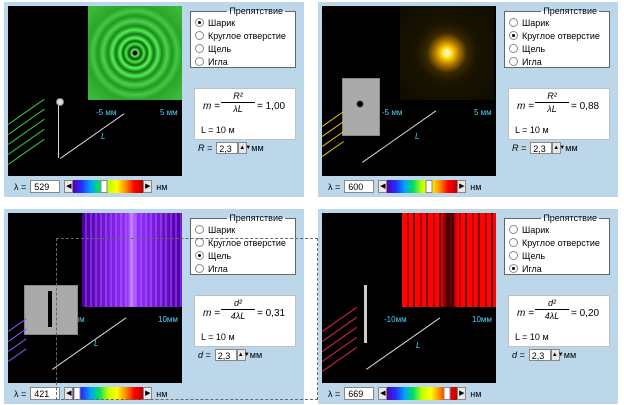 This screenshot has height=405, width=624. I want to click on wavelength-control: λ = 529 ◀ ▶ нм, so click(91, 186).